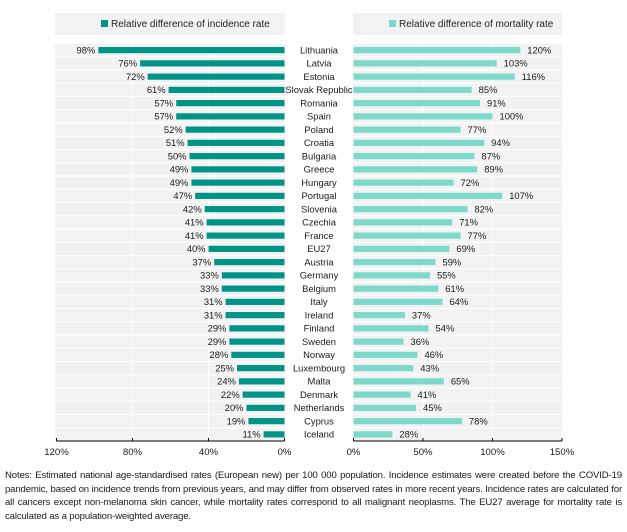  I want to click on mortality-value-label: 69%, so click(465, 248).